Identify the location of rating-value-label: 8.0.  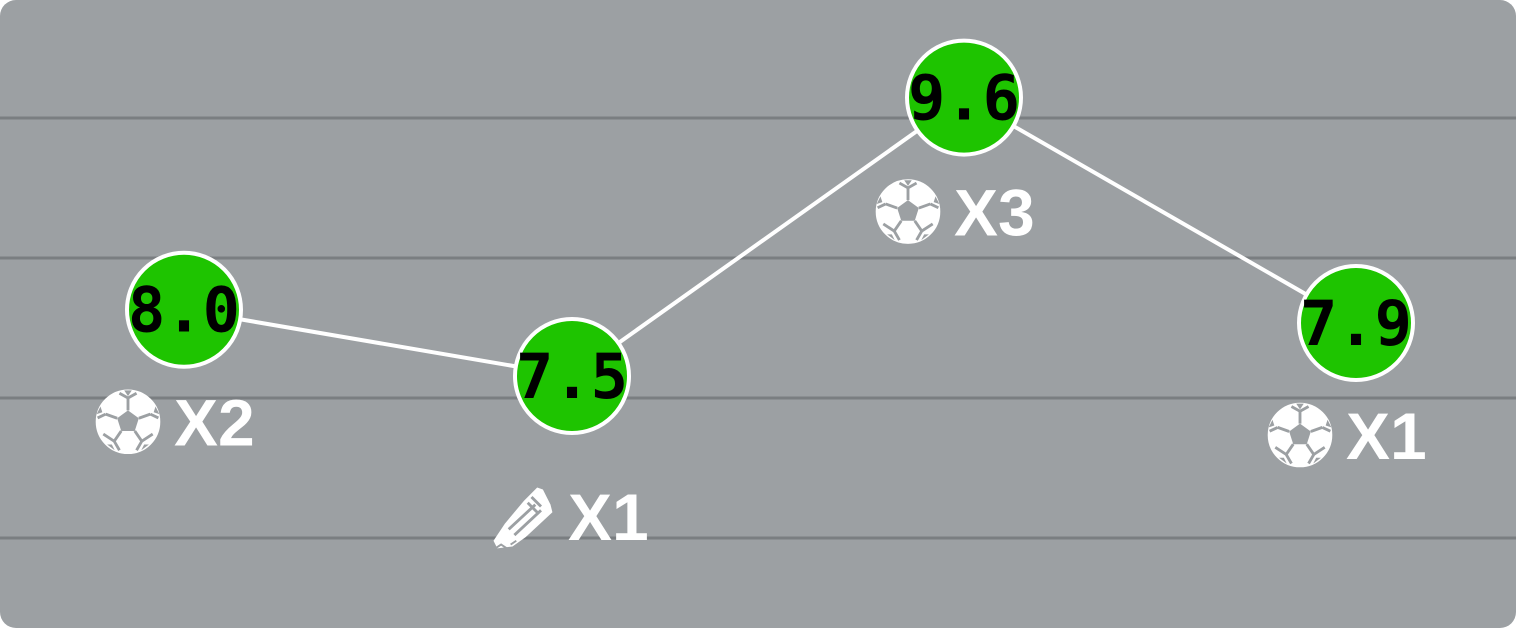
(184, 310).